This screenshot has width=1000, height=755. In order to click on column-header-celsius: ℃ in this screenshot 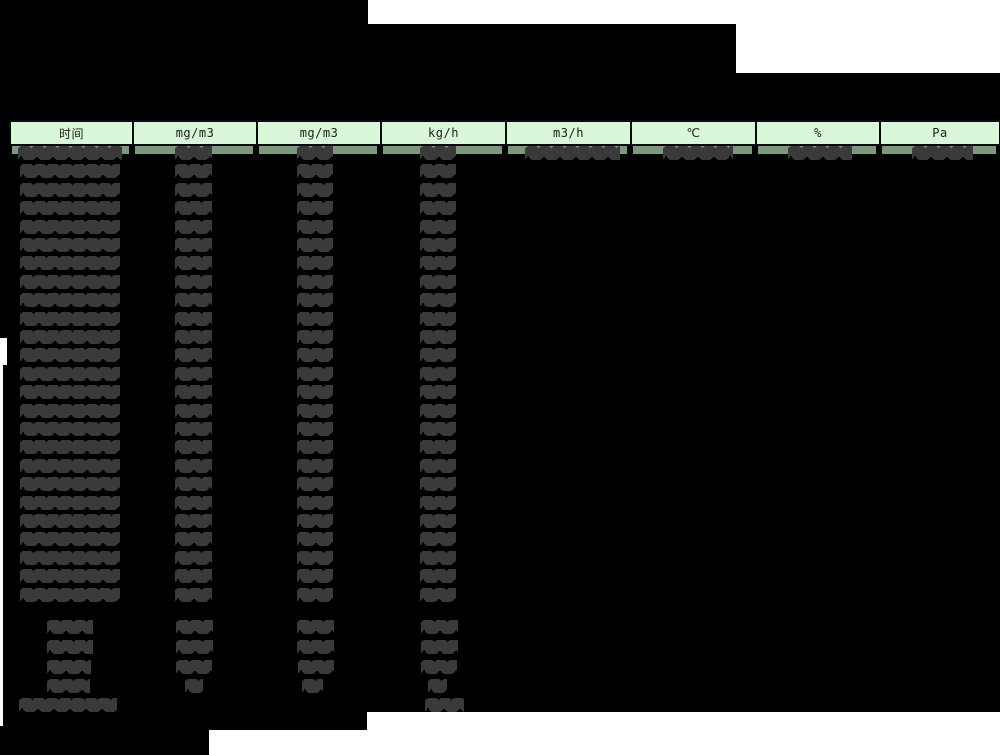, I will do `click(693, 133)`.